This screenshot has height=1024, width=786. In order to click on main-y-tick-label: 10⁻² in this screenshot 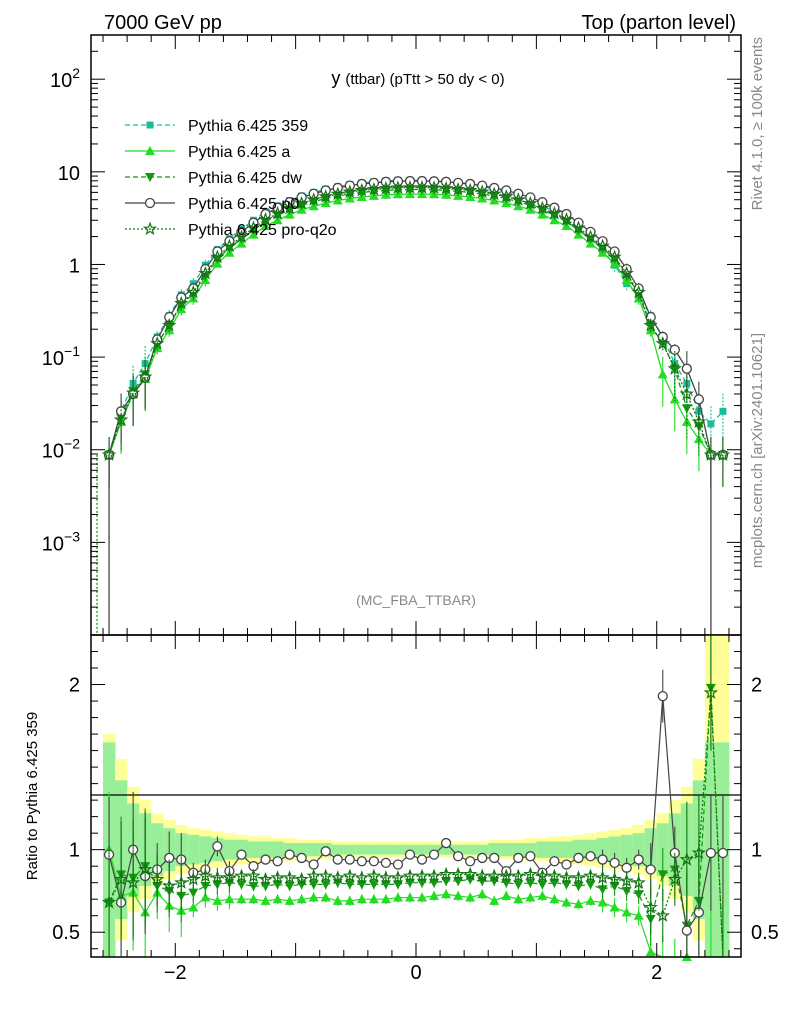, I will do `click(61, 449)`.